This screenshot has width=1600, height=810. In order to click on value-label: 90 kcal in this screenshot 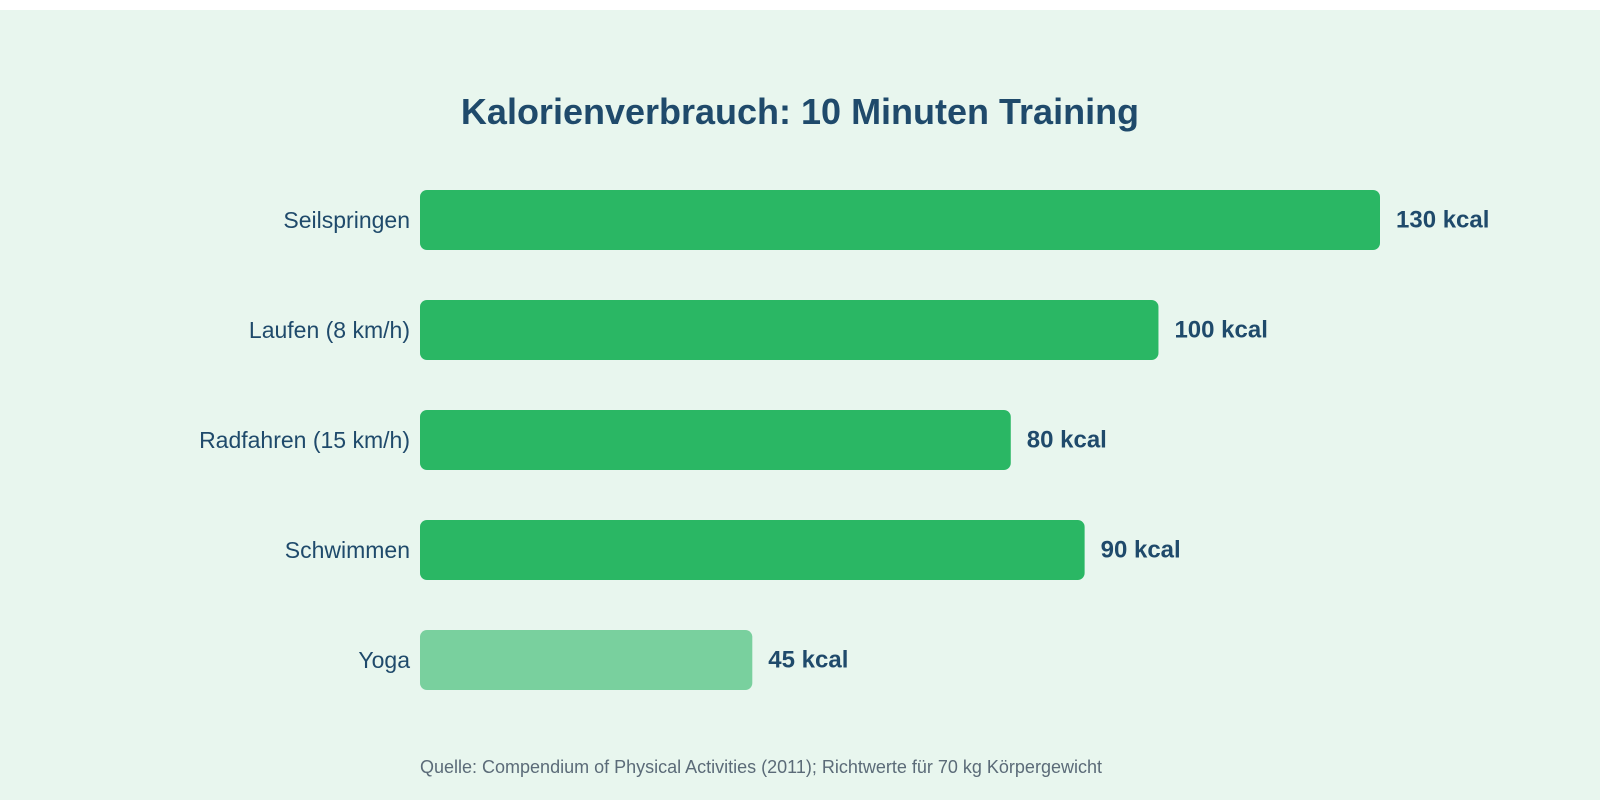, I will do `click(1141, 550)`.